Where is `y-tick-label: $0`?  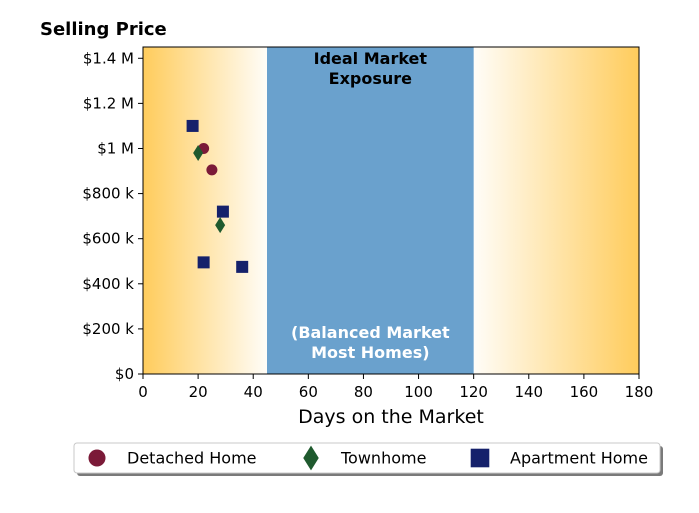
y-tick-label: $0 is located at coordinates (124, 374).